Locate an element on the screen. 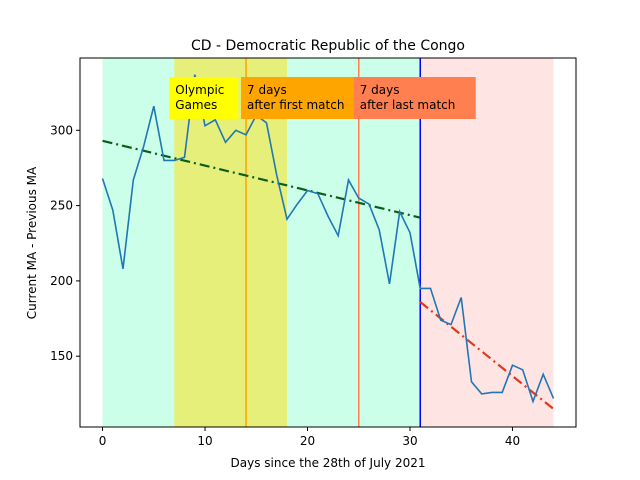 The height and width of the screenshot is (480, 640). annotation-text-last-match: 7 days is located at coordinates (380, 90).